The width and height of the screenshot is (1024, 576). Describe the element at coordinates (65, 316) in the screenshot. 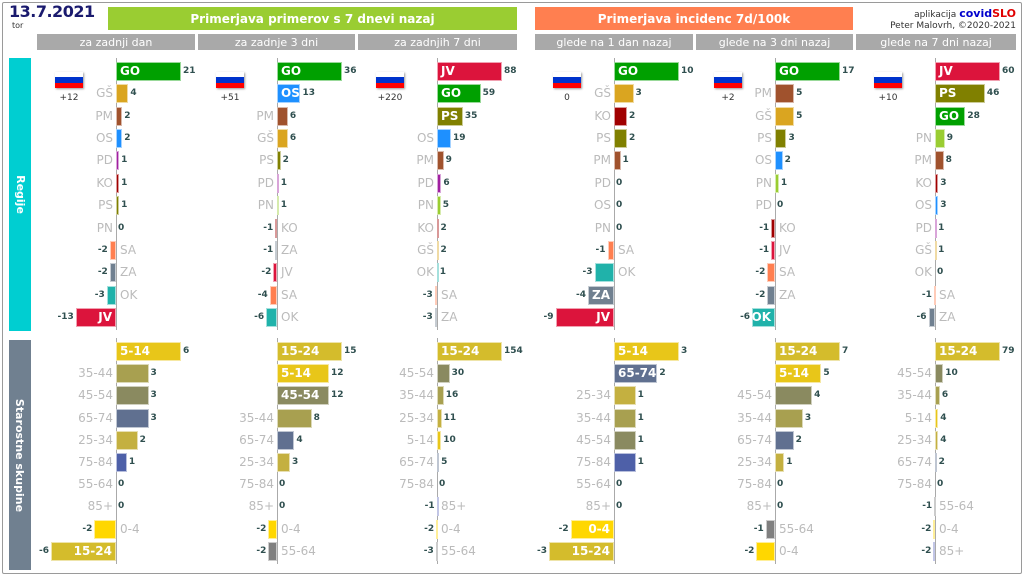

I see `value-label: -13` at that location.